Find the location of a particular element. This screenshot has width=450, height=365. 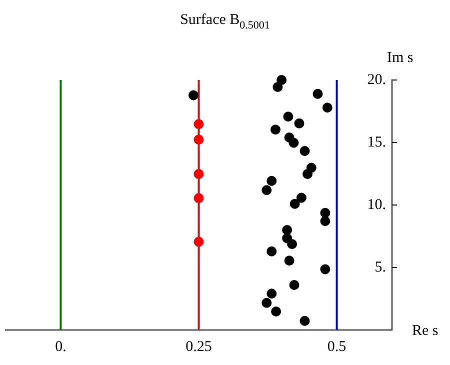

y-tick-label: 20. is located at coordinates (376, 80).